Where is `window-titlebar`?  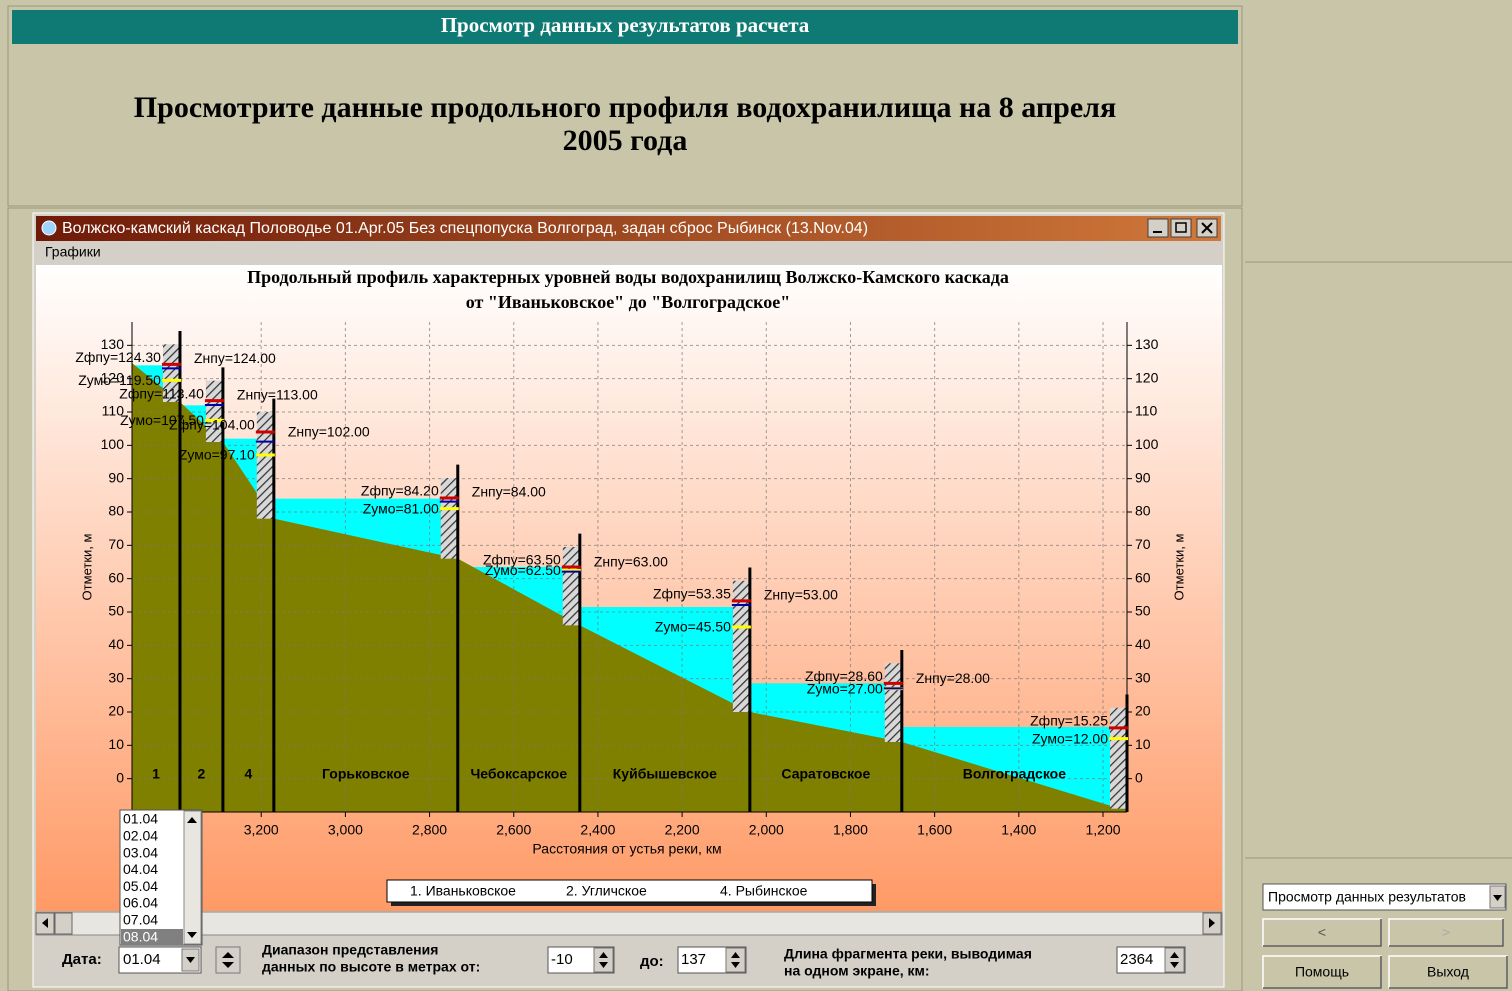 window-titlebar is located at coordinates (628, 228).